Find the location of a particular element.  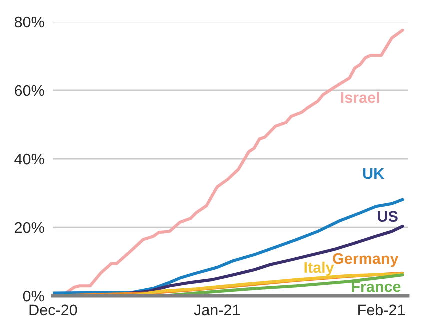

series-label: Italy is located at coordinates (319, 269).